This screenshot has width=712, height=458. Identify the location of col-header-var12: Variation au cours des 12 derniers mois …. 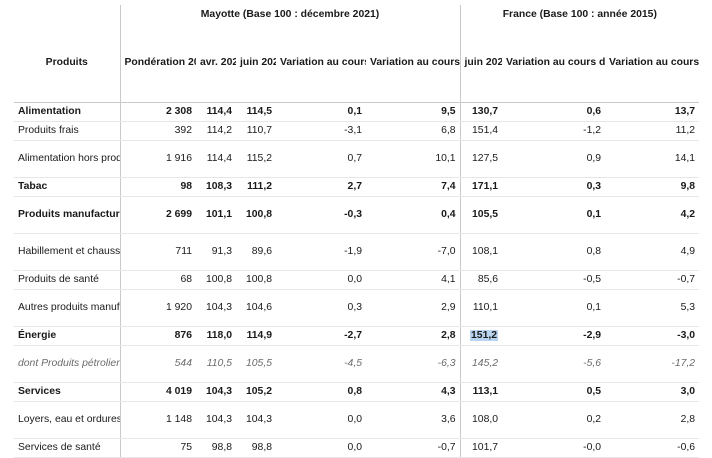
(413, 63).